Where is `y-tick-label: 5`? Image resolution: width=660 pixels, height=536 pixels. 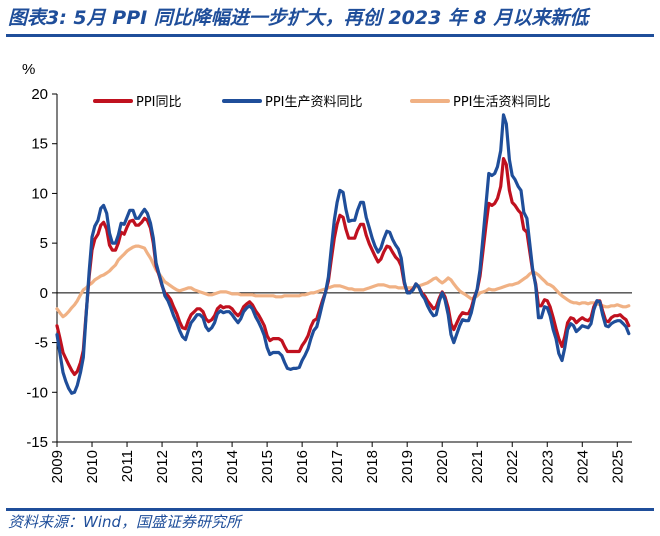
y-tick-label: 5 is located at coordinates (44, 243).